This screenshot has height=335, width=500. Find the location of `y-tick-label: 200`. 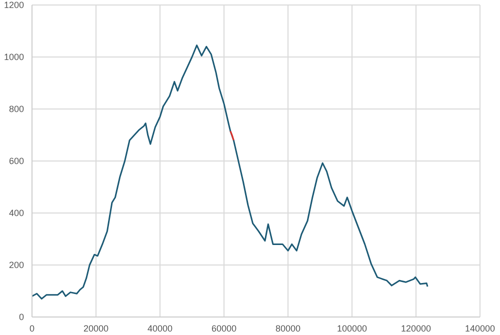

y-tick-label: 200 is located at coordinates (16, 265).